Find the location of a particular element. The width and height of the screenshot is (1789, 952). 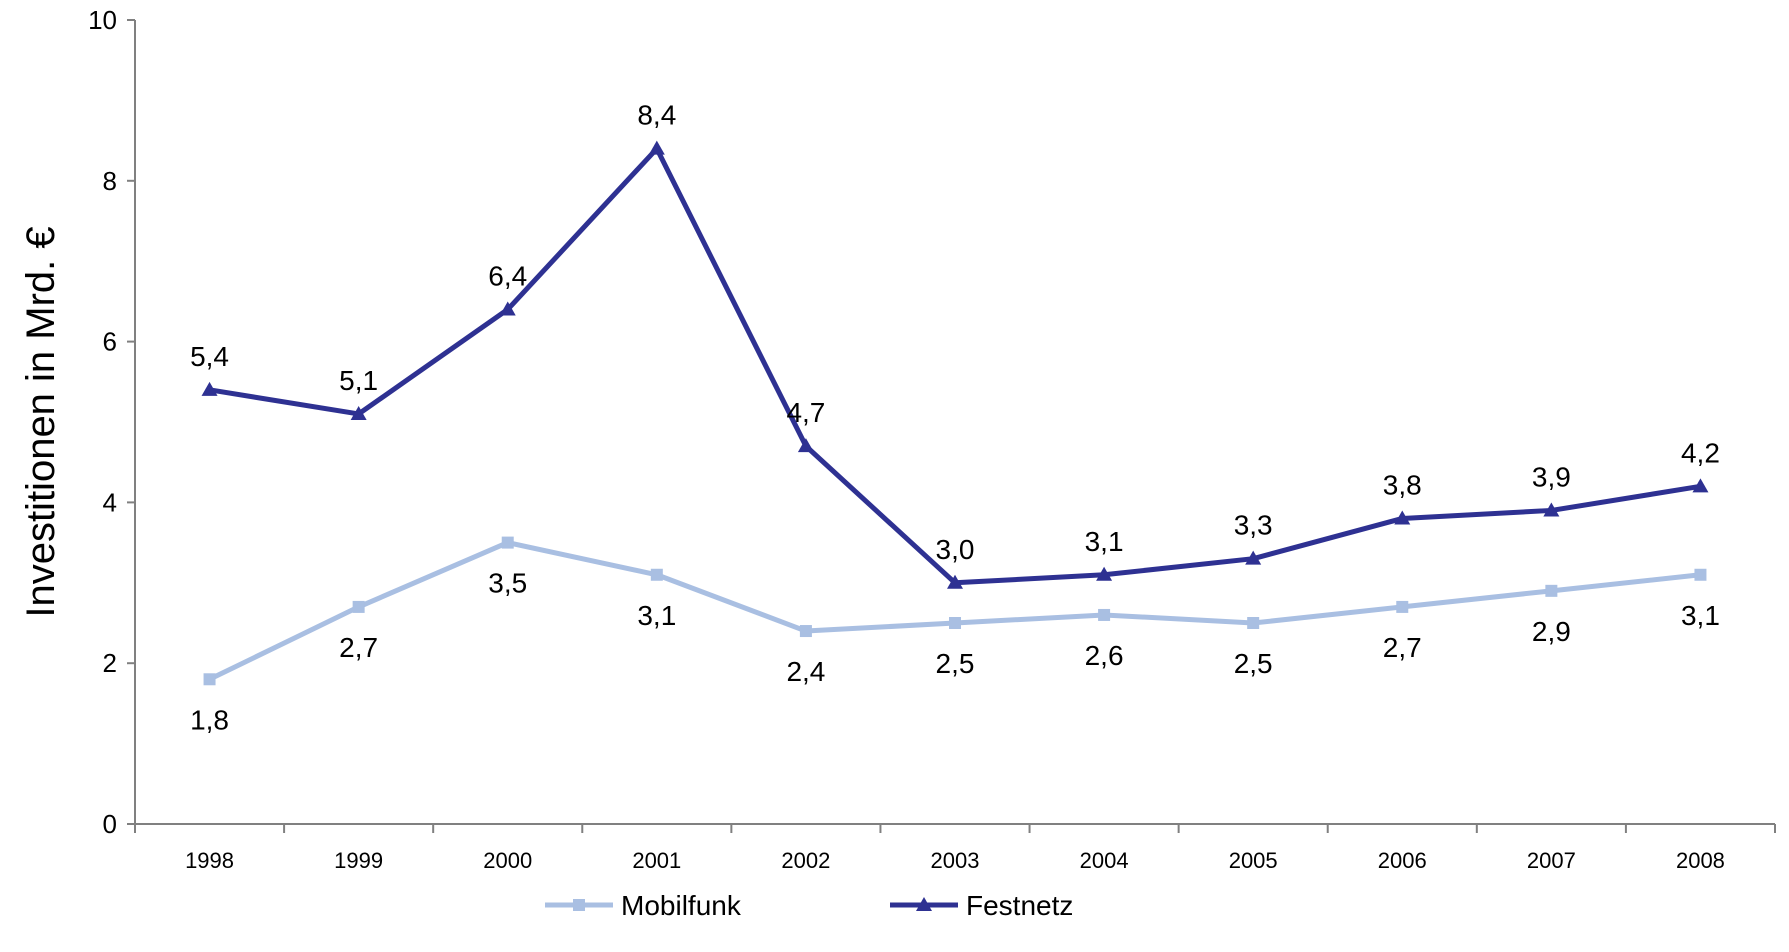

data-label: 5,1 is located at coordinates (358, 380).